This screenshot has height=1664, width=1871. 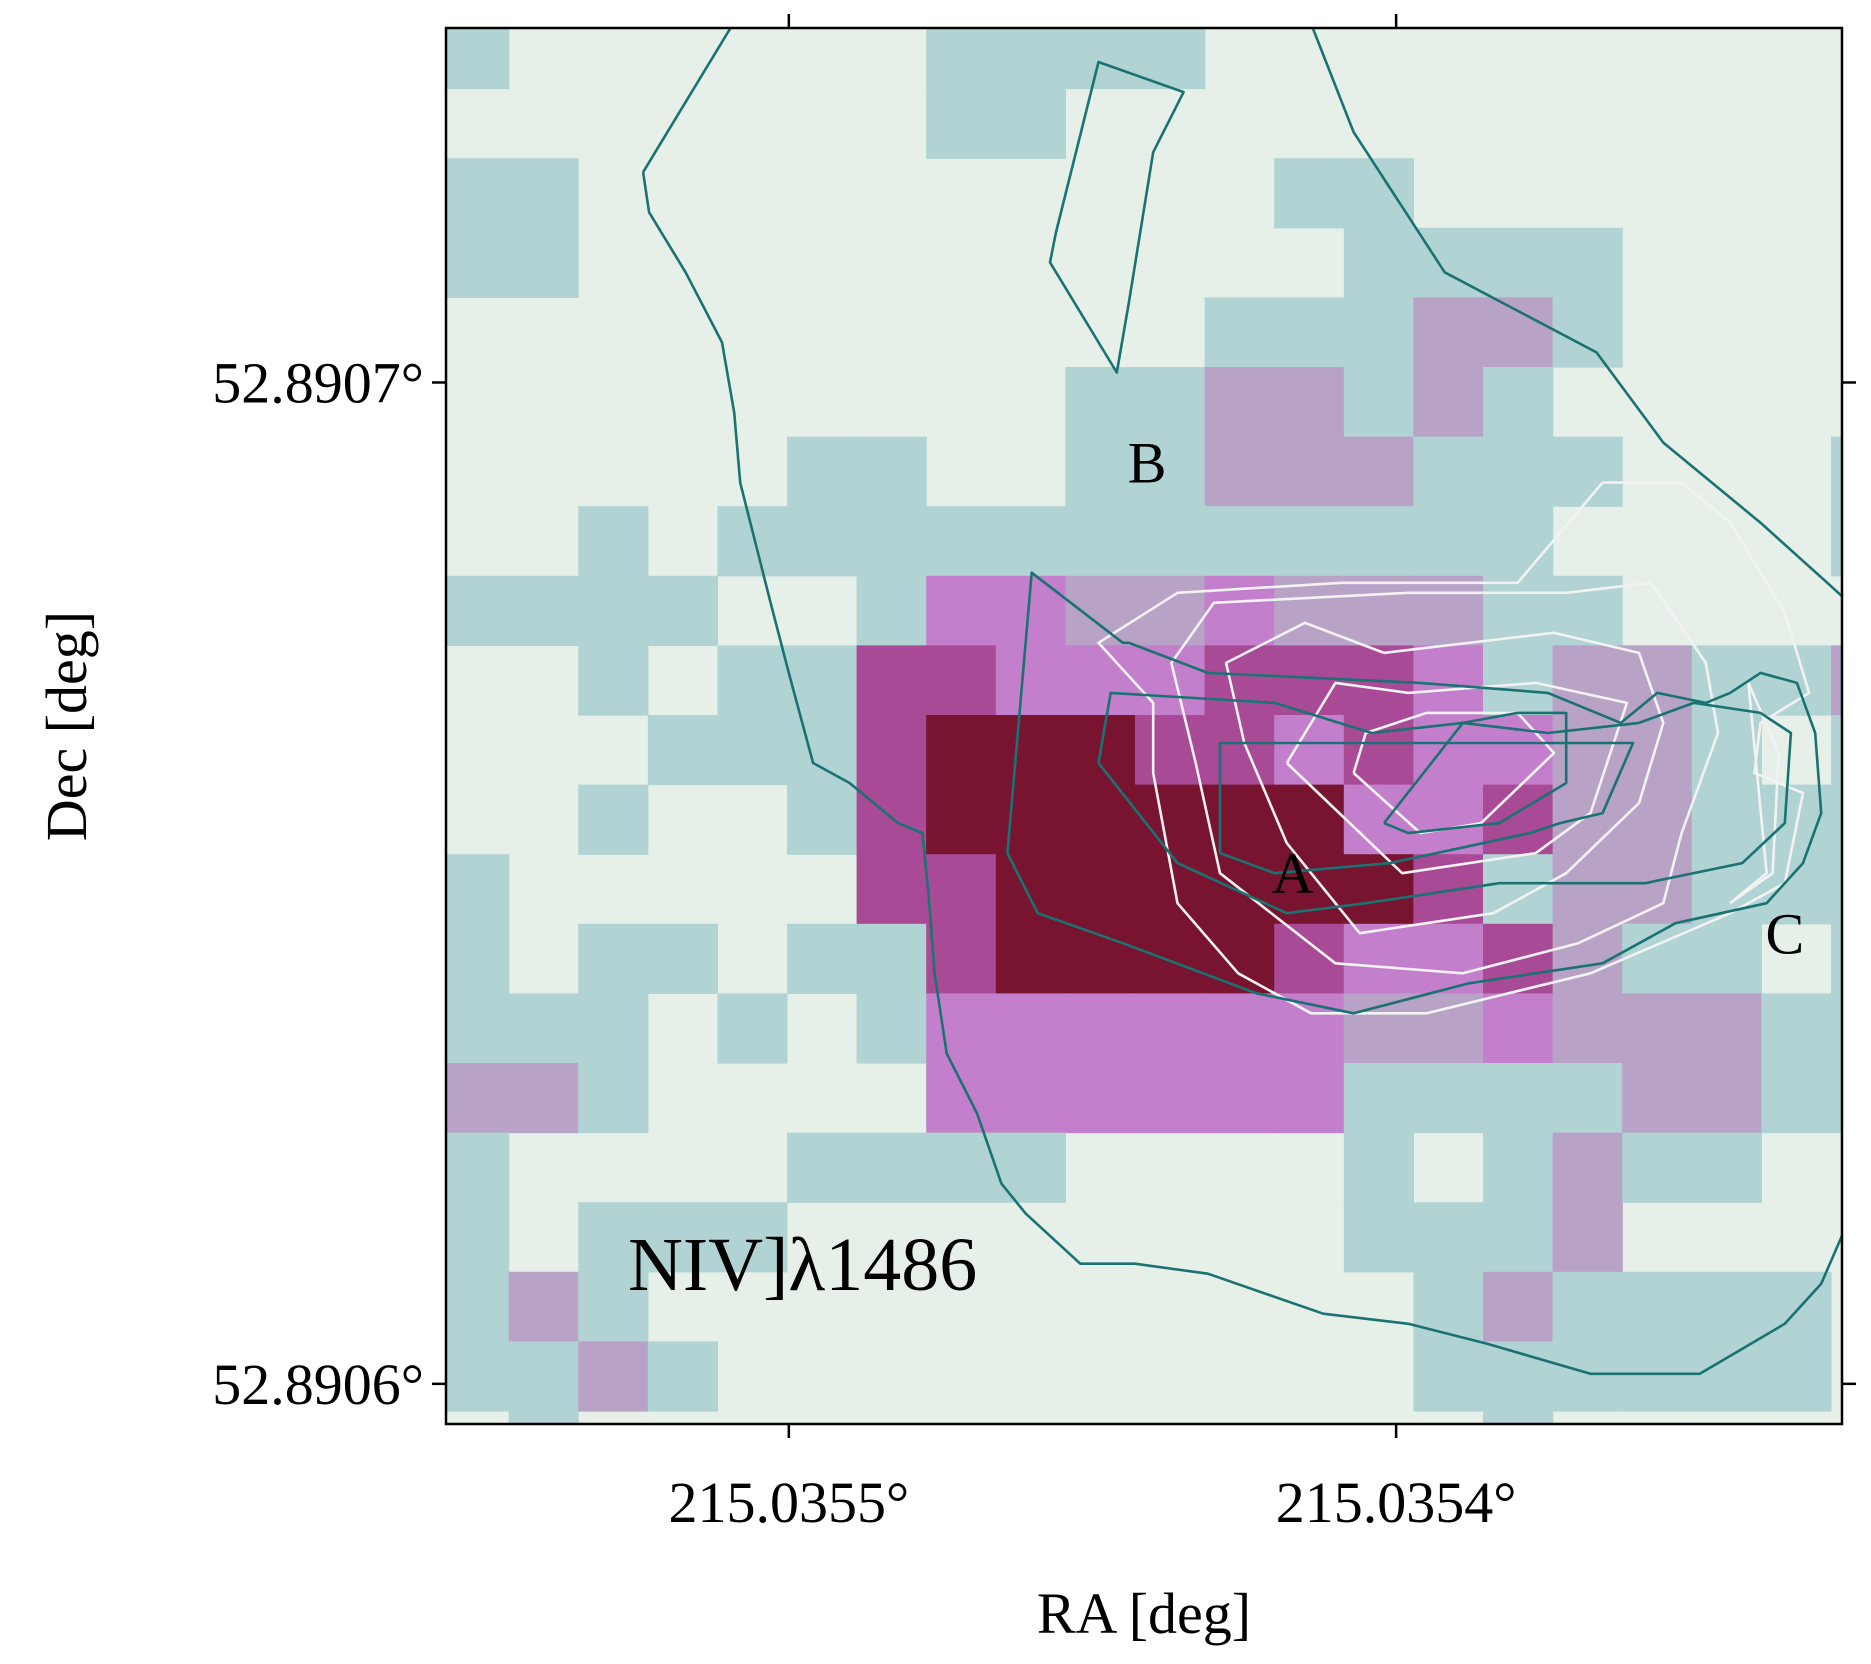 What do you see at coordinates (66, 726) in the screenshot?
I see `y-axis-label: Dec [deg]` at bounding box center [66, 726].